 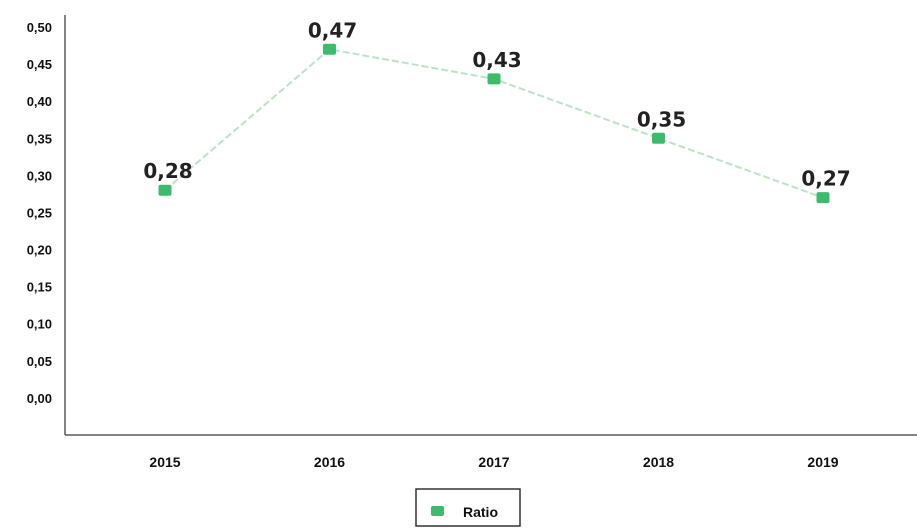 I want to click on y-tick-label: 0,40, so click(x=39, y=101).